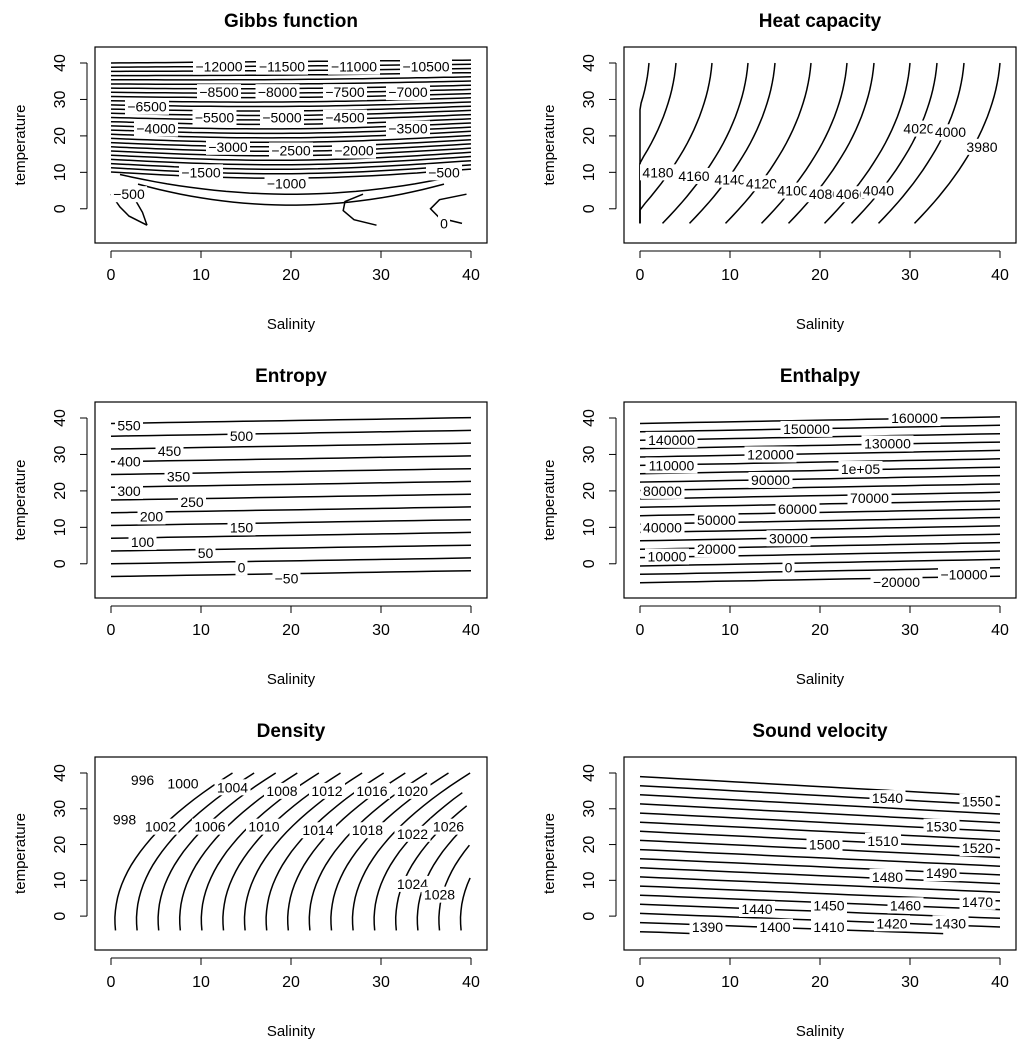  What do you see at coordinates (263, 827) in the screenshot?
I see `contour-label: 1010` at bounding box center [263, 827].